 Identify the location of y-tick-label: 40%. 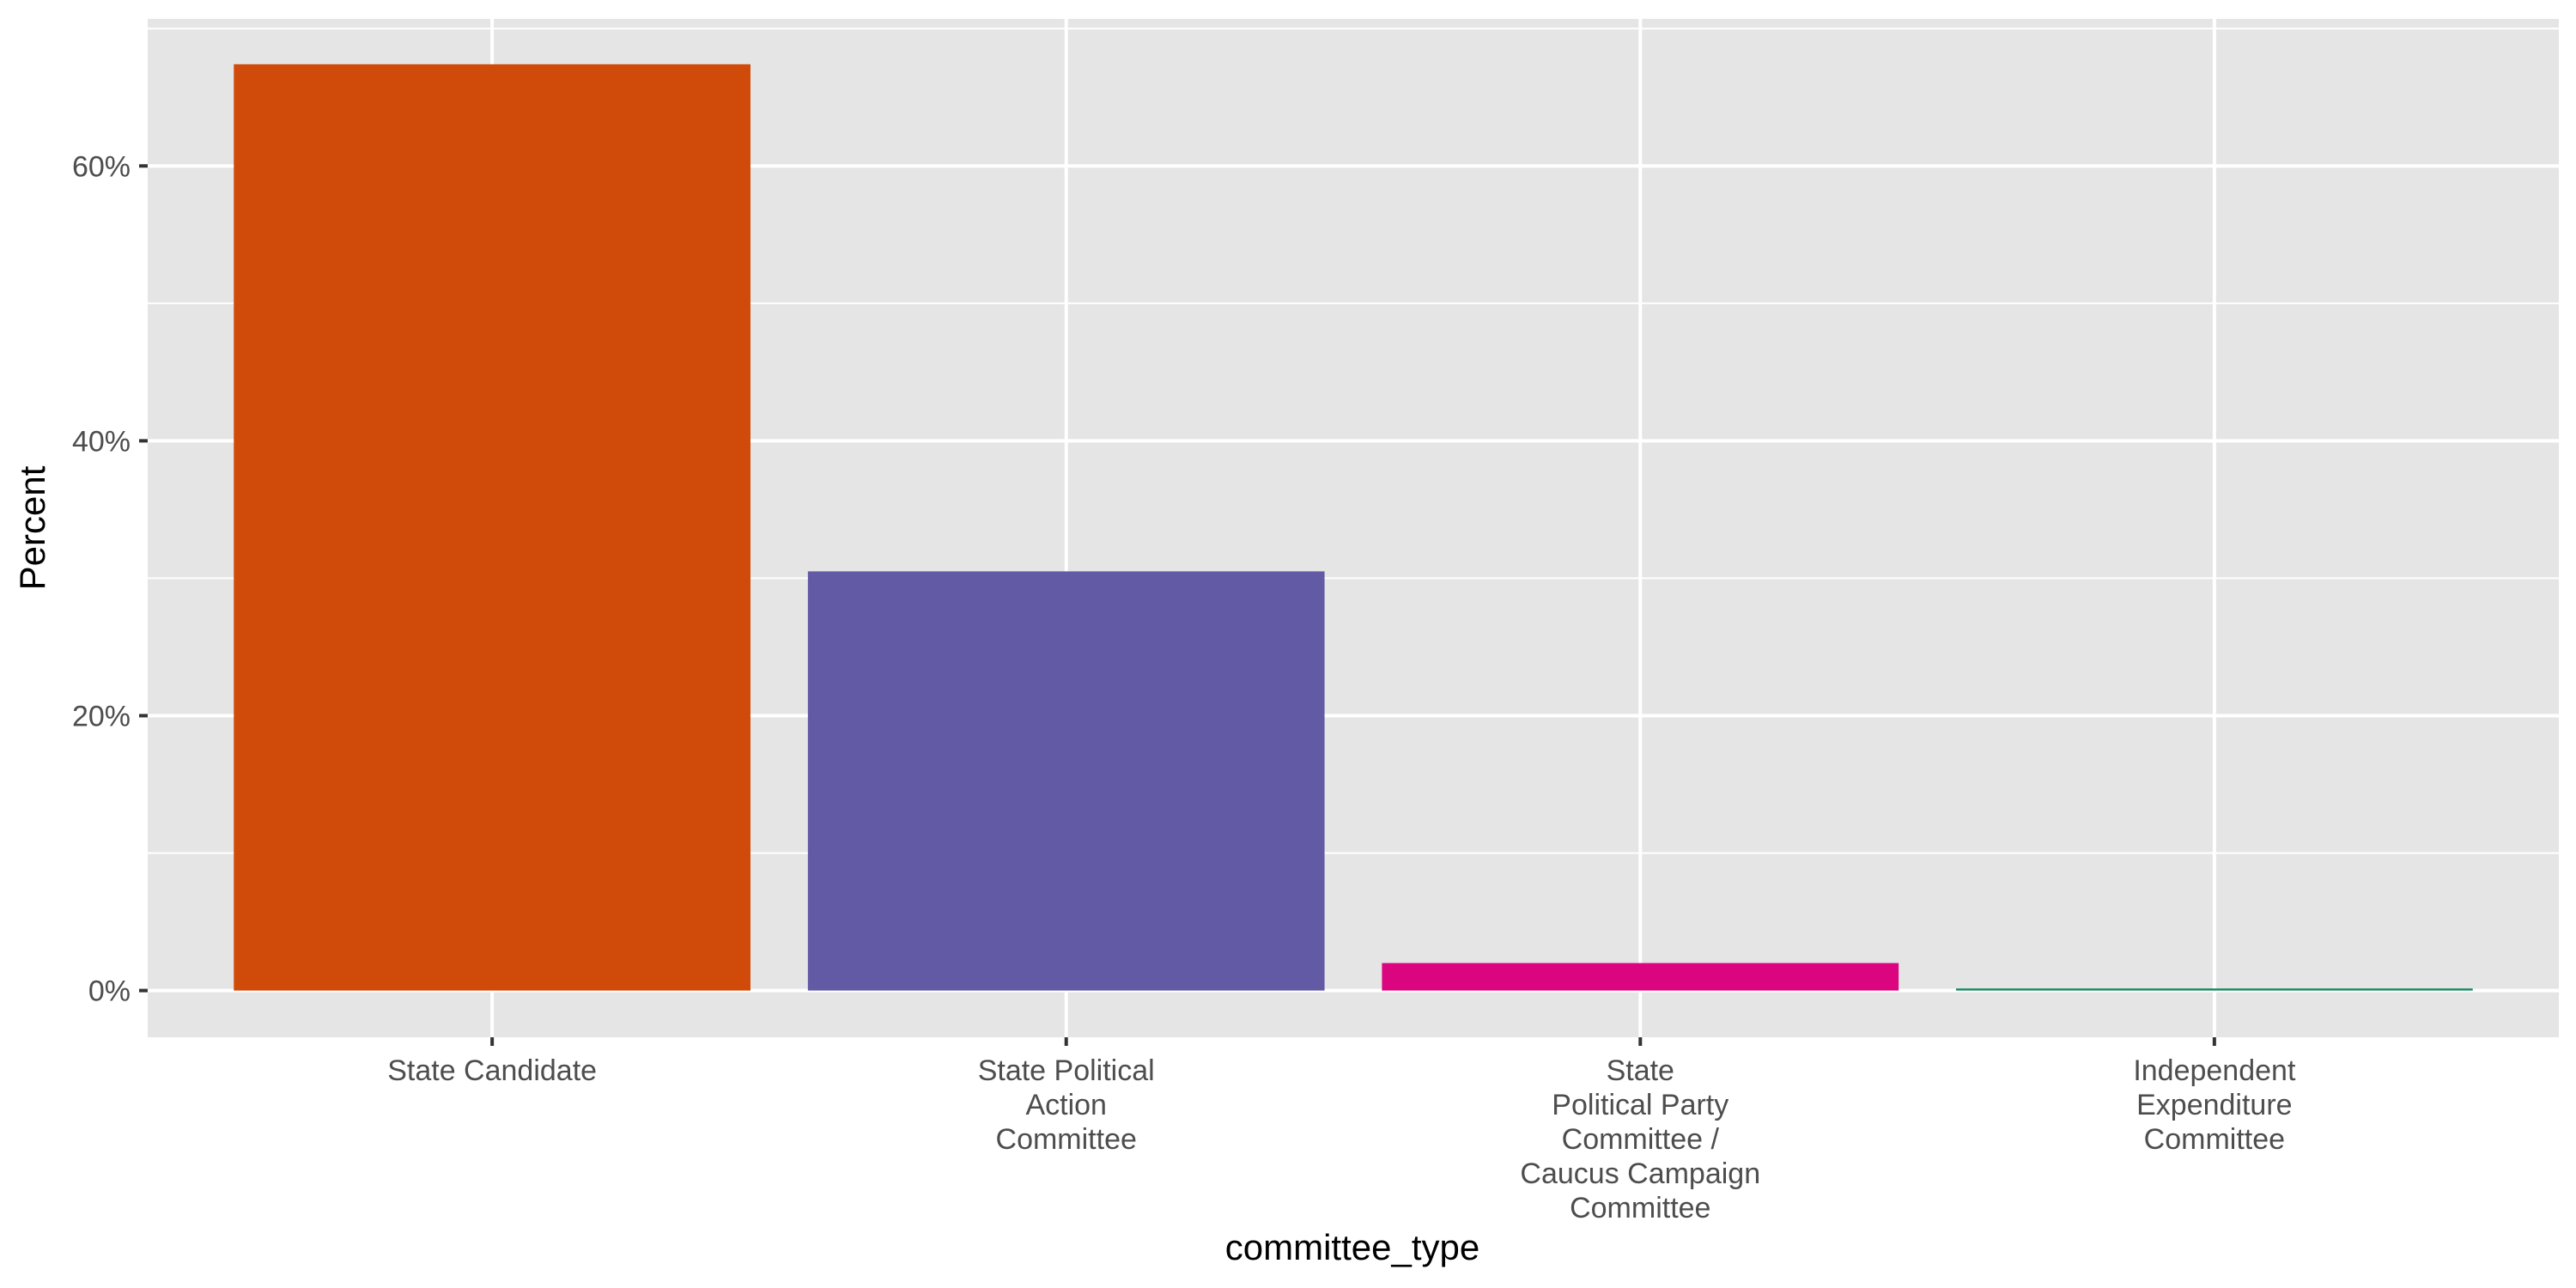
(101, 441).